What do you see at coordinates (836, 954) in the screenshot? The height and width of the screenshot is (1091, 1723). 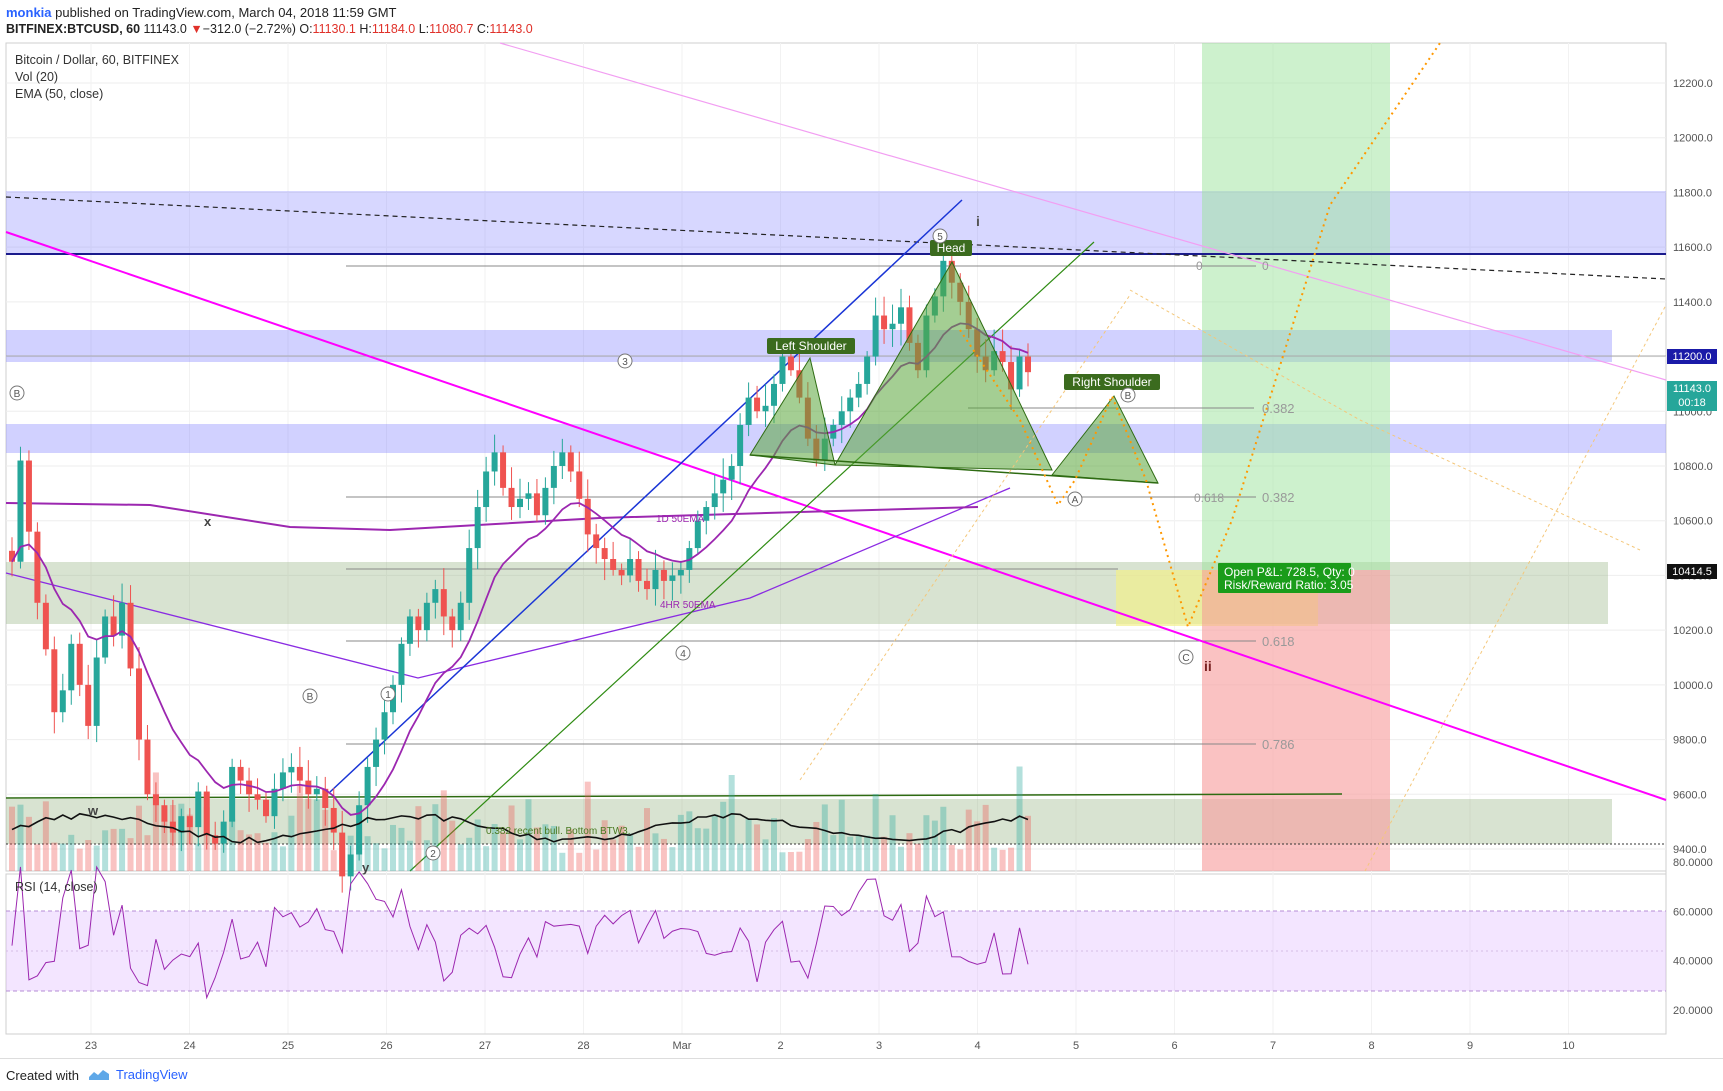 I see `rsi-pane` at bounding box center [836, 954].